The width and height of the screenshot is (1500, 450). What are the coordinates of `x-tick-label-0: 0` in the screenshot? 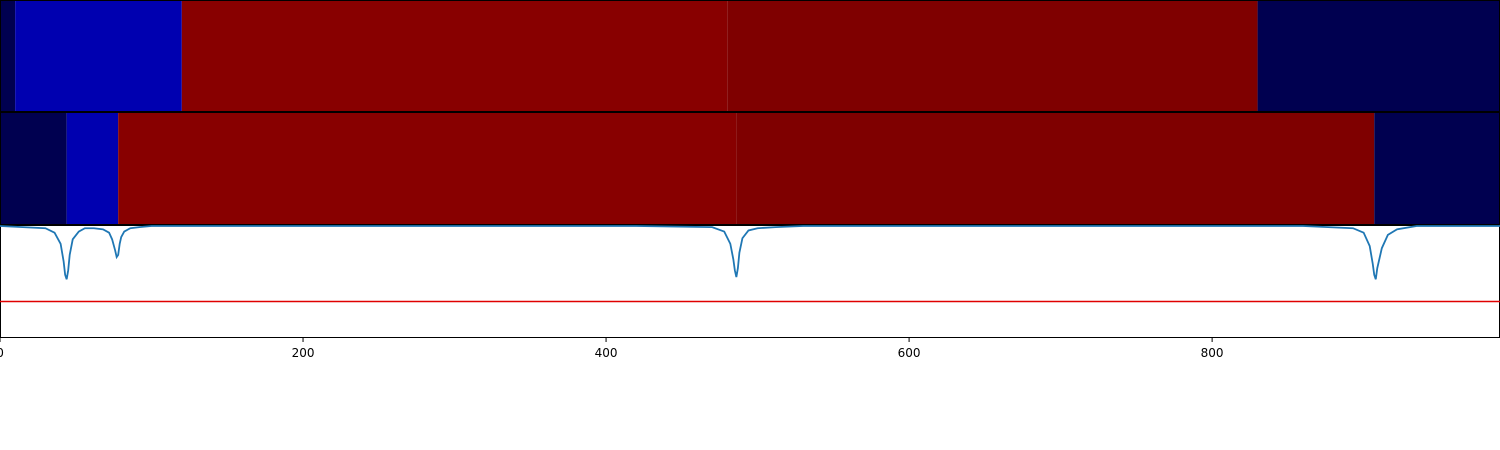 It's located at (2, 353).